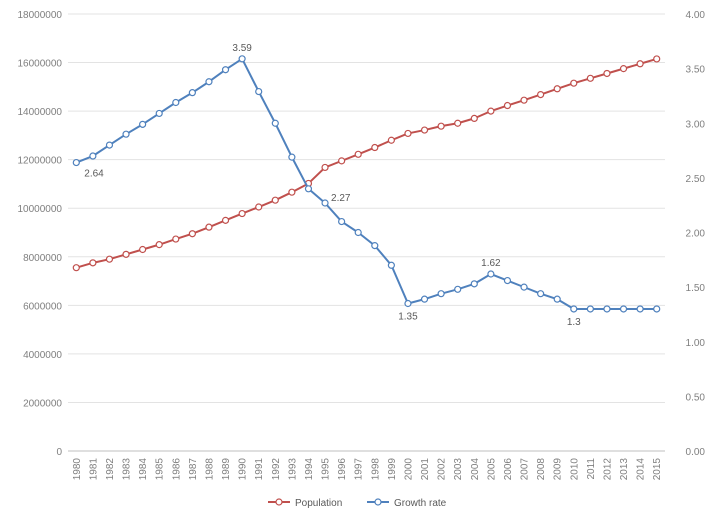 The image size is (720, 519). Describe the element at coordinates (696, 397) in the screenshot. I see `right-axis-tick-label: 0.50` at that location.